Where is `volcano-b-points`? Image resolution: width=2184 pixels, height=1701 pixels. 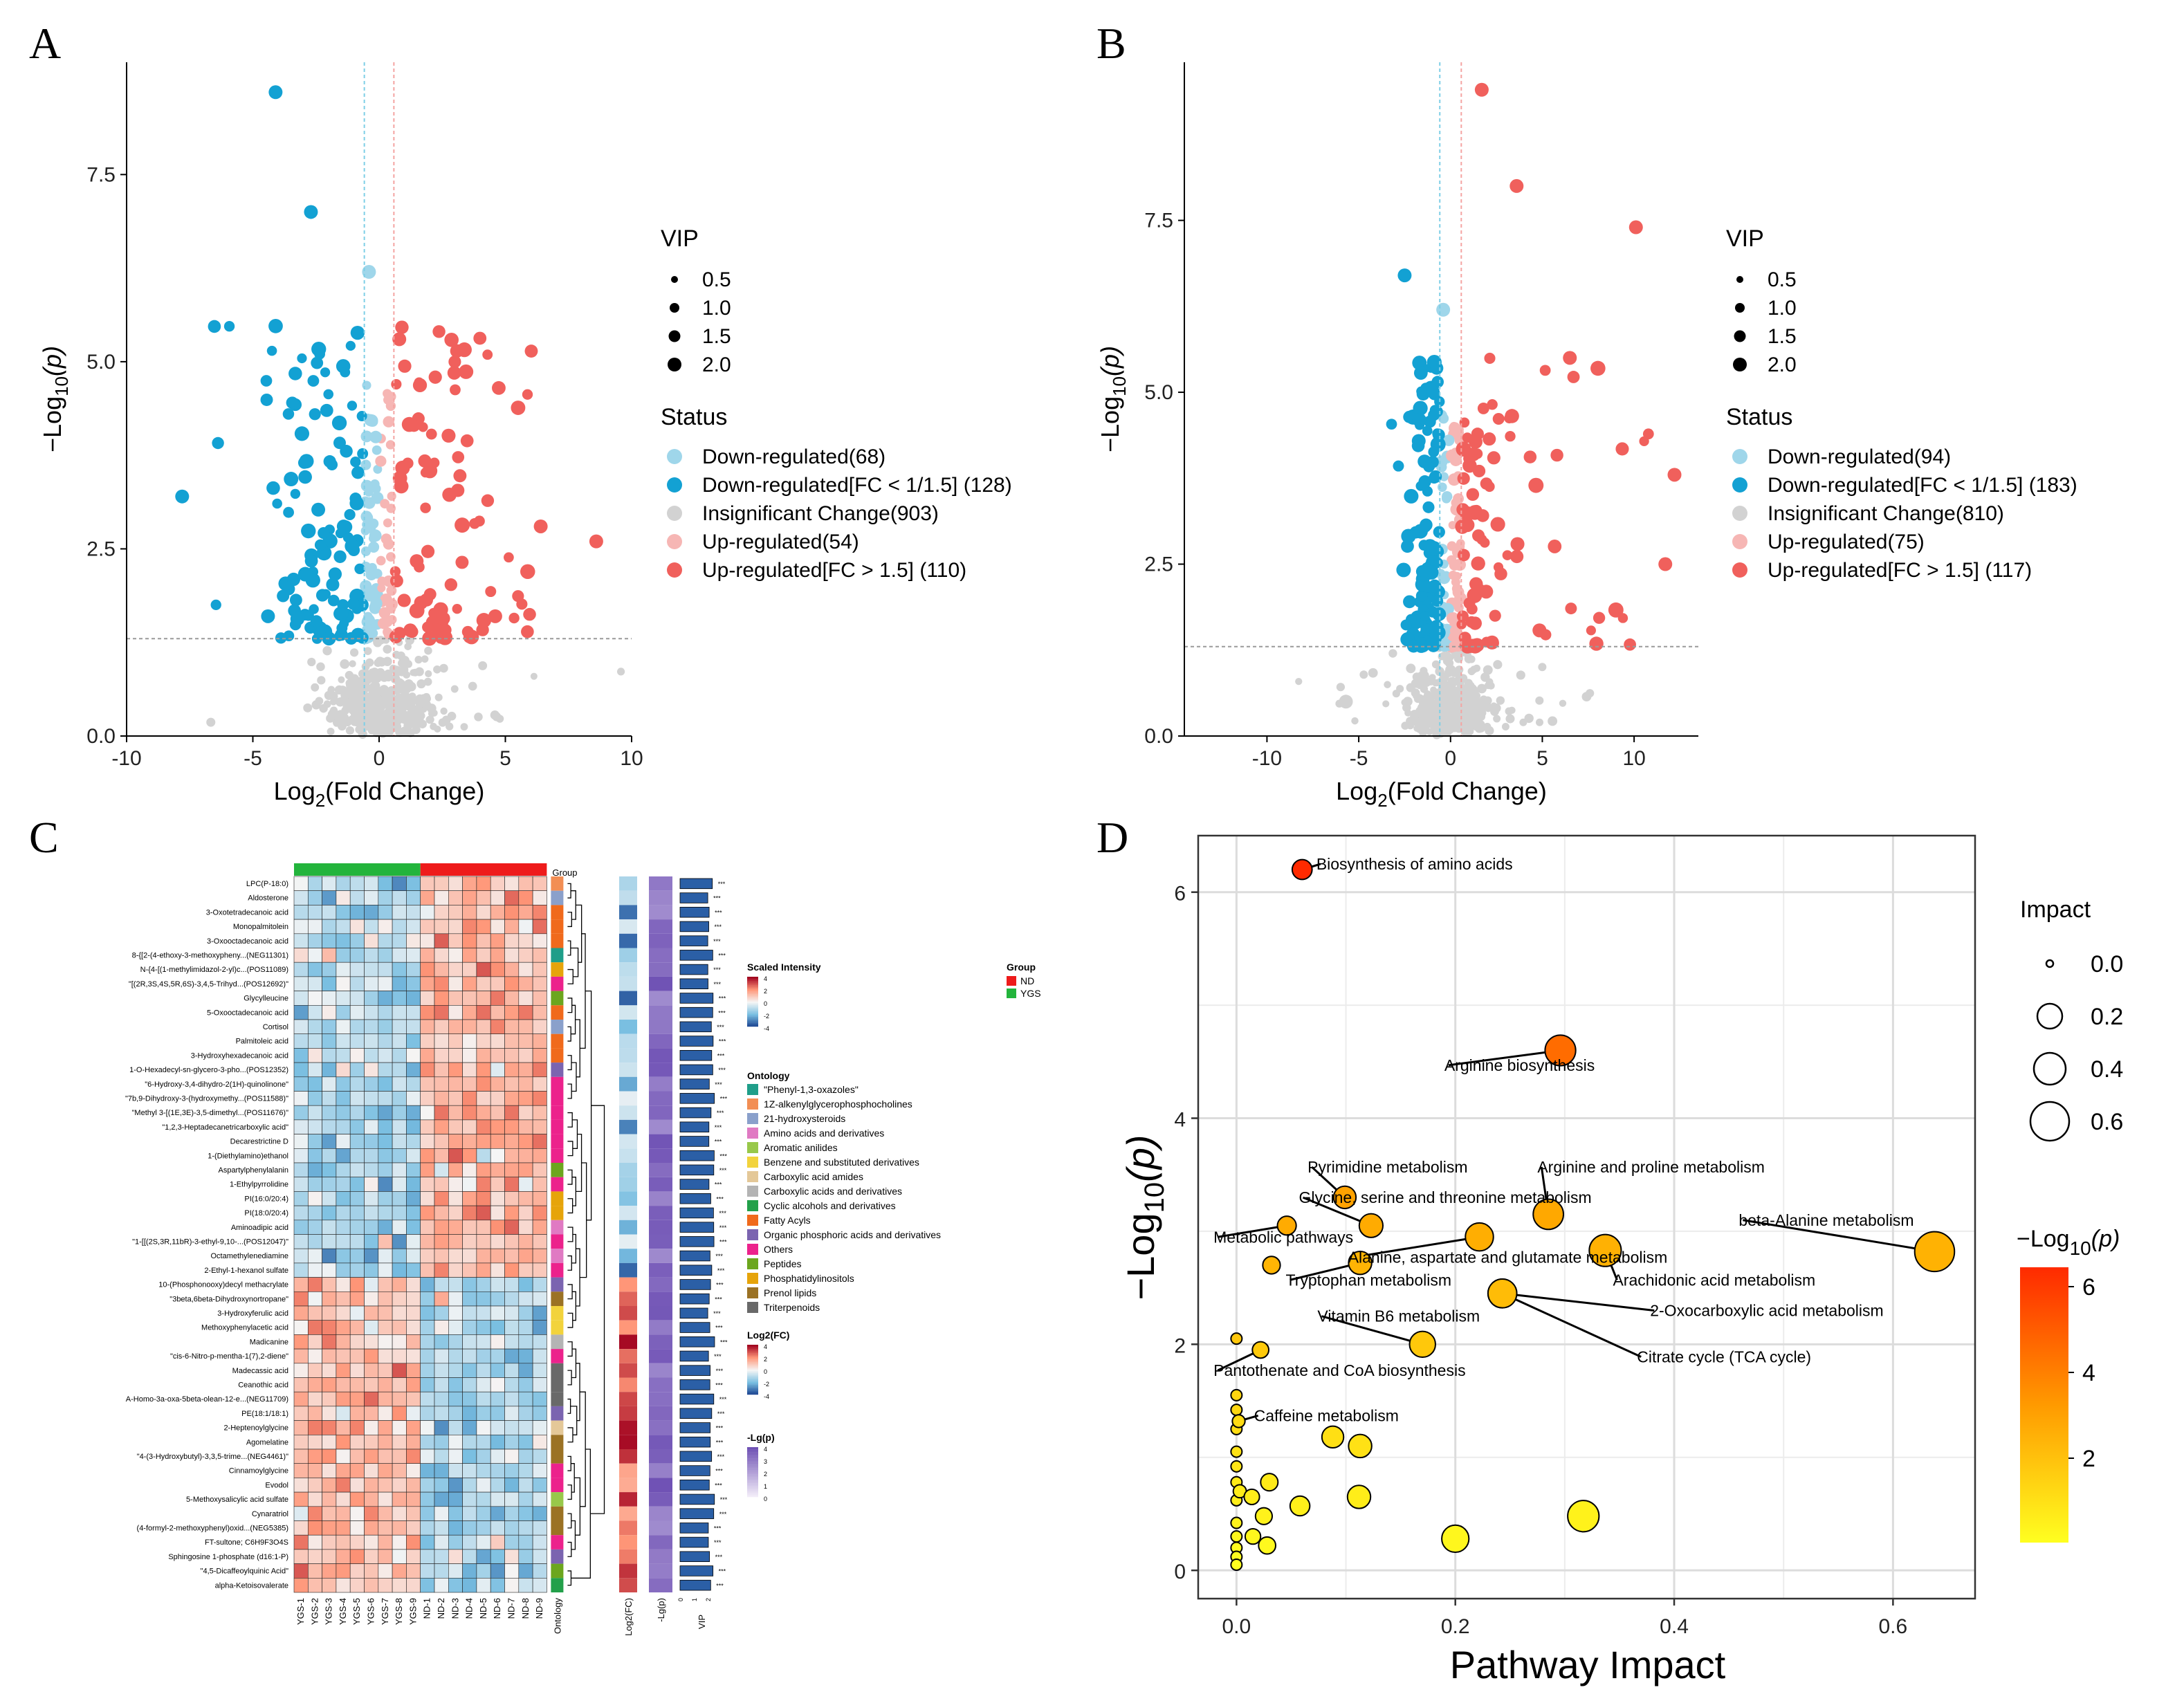 volcano-b-points is located at coordinates (1488, 410).